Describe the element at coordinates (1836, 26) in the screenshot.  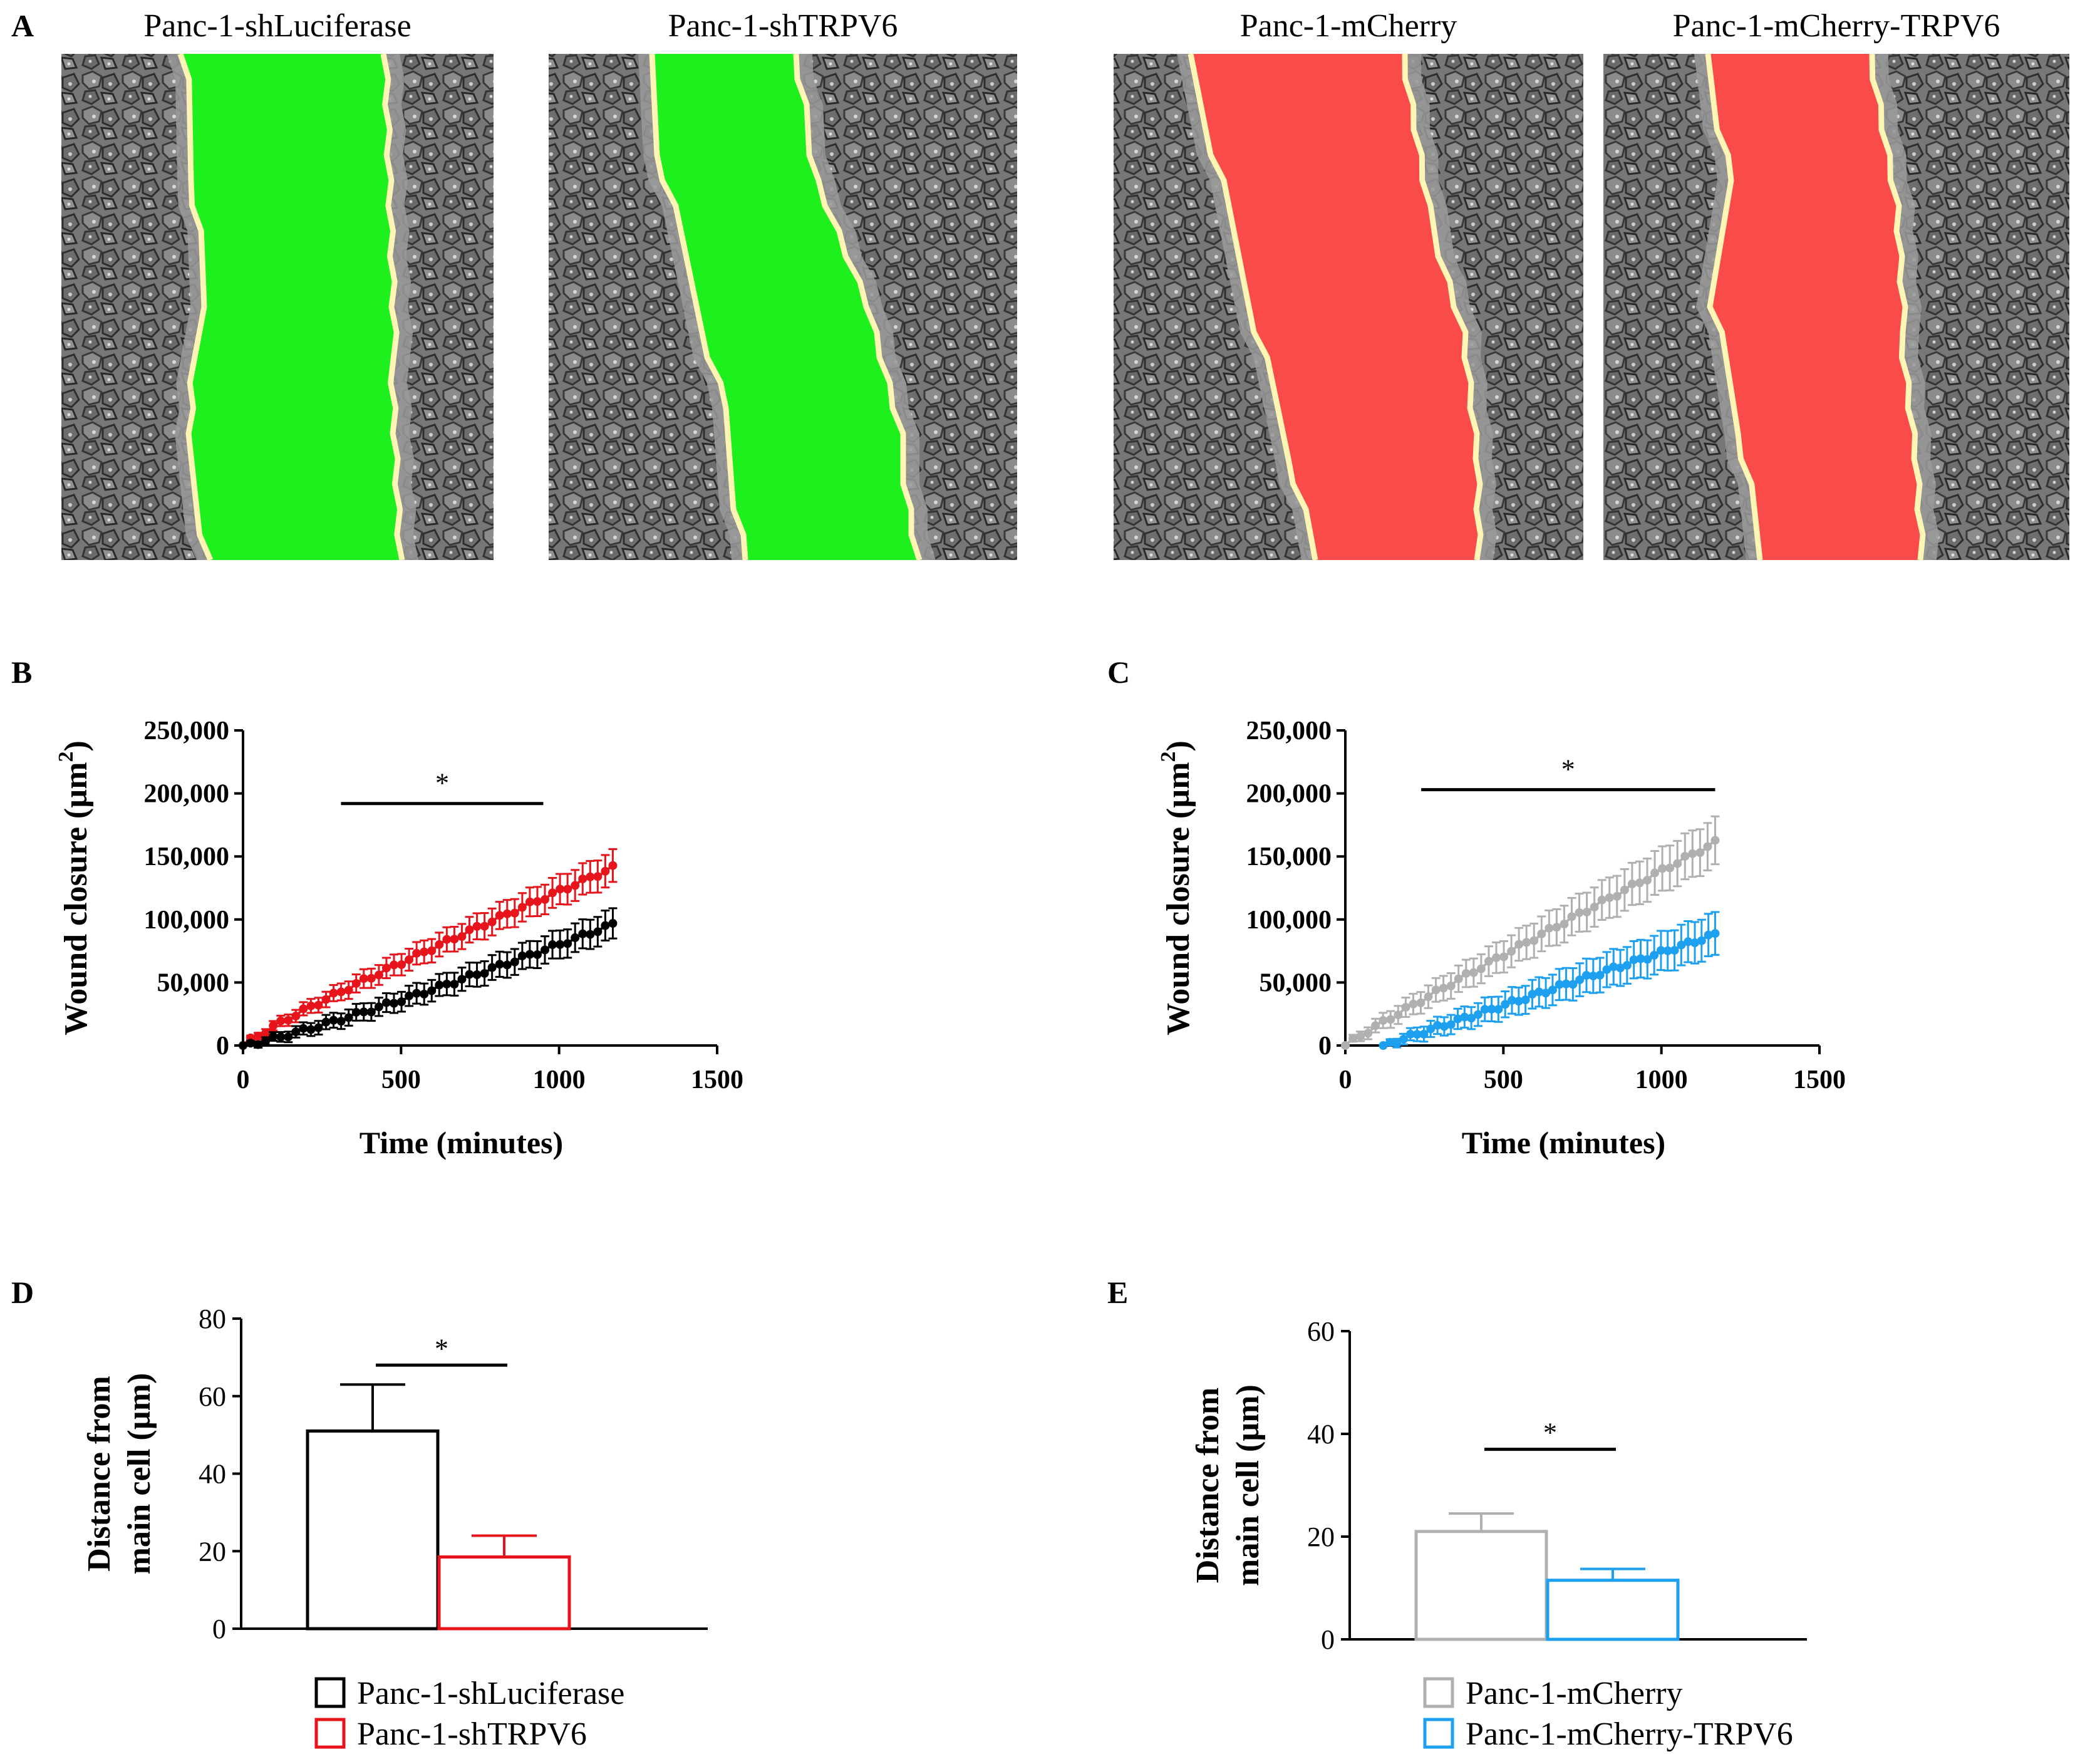
I see `micrograph-title: Panc-1-mCherry-TRPV6` at that location.